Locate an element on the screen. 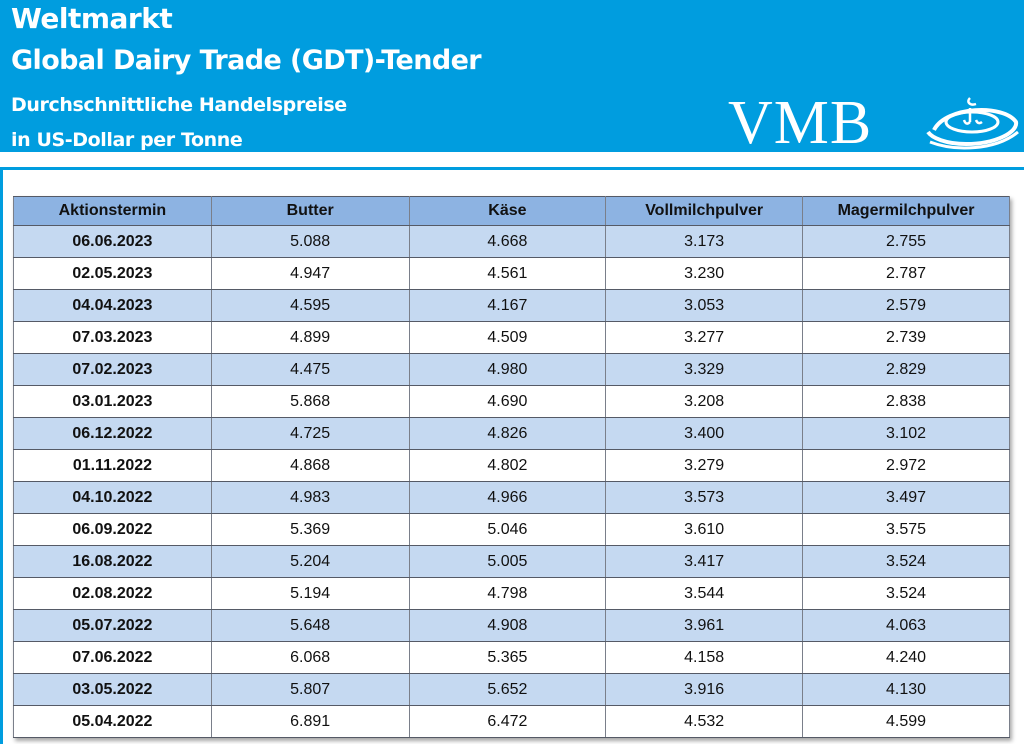 Image resolution: width=1024 pixels, height=744 pixels. cell-date: 07.02.2023 is located at coordinates (112, 369).